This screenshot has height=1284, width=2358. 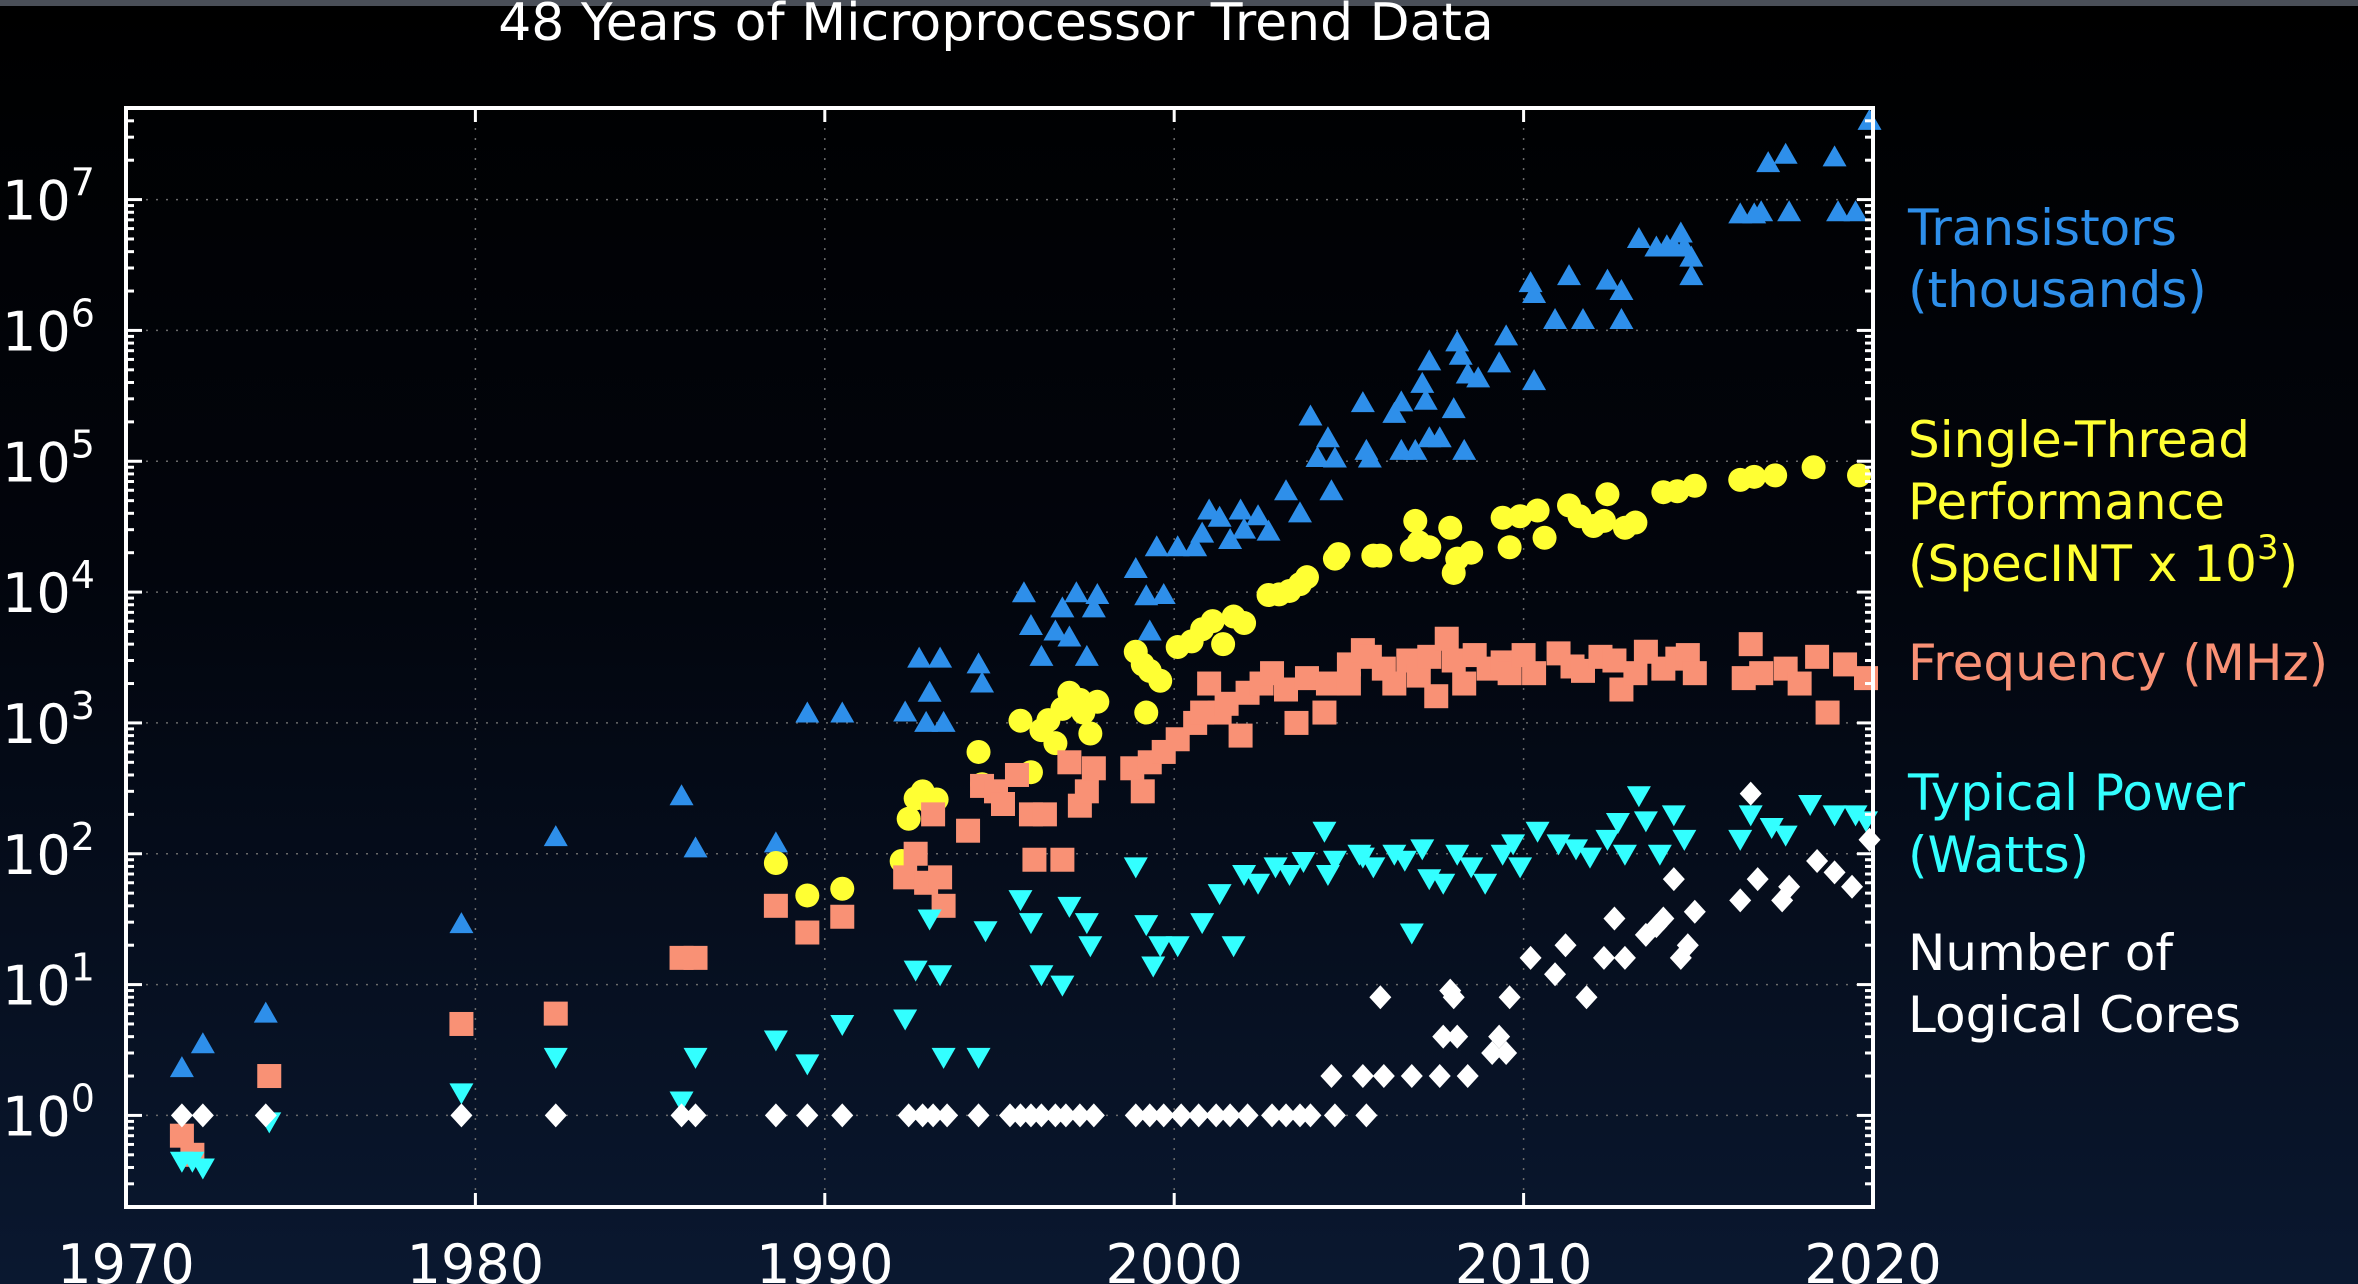 I want to click on y-tick-label: 10³, so click(x=48, y=720).